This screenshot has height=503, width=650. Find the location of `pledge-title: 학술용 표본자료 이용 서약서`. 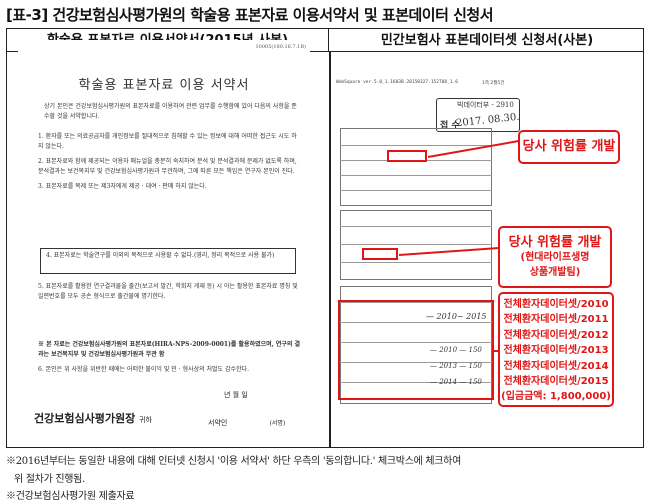

pledge-title: 학술용 표본자료 이용 서약서 is located at coordinates (164, 85).